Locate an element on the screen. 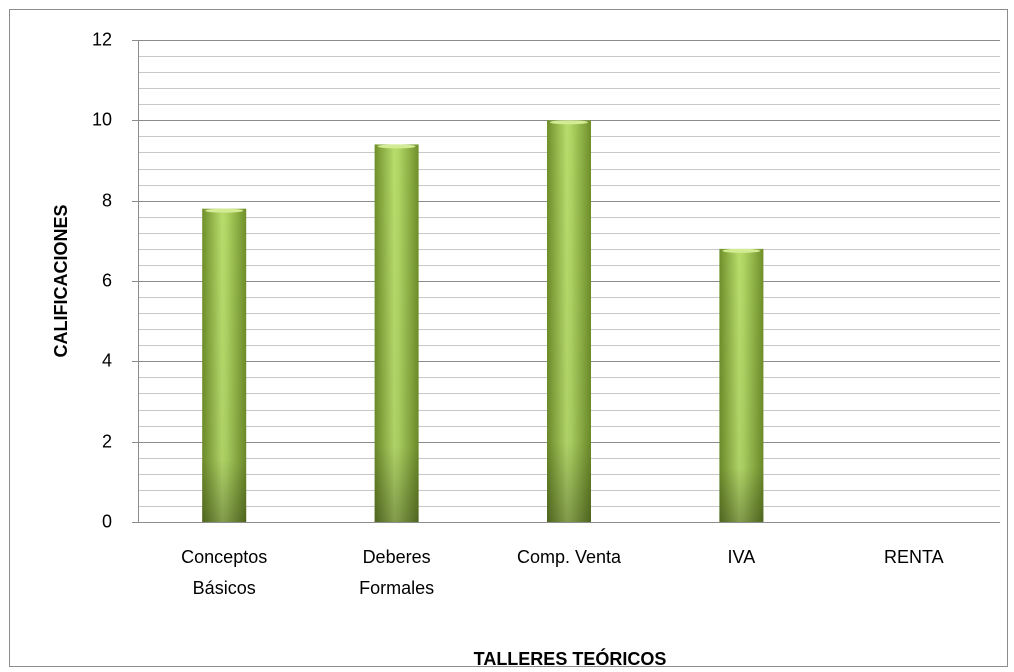 This screenshot has height=672, width=1014. y-tick-label: 2 is located at coordinates (107, 441).